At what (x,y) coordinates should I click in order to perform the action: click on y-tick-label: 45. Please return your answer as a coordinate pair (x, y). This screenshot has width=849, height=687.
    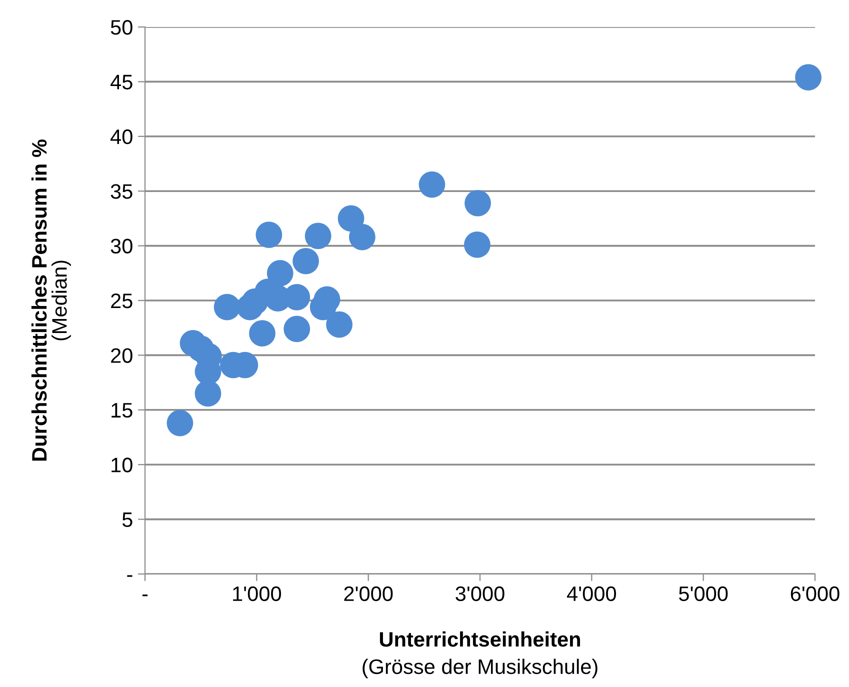
    Looking at the image, I should click on (121, 82).